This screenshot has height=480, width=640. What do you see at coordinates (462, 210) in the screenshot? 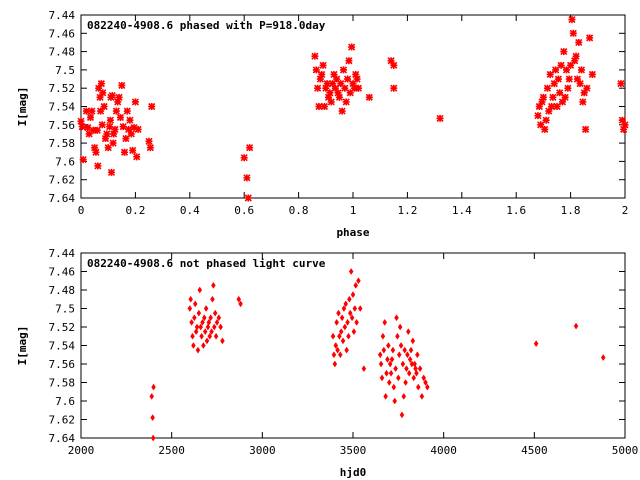
I see `phased-x-tick-label: 1.4` at bounding box center [462, 210].